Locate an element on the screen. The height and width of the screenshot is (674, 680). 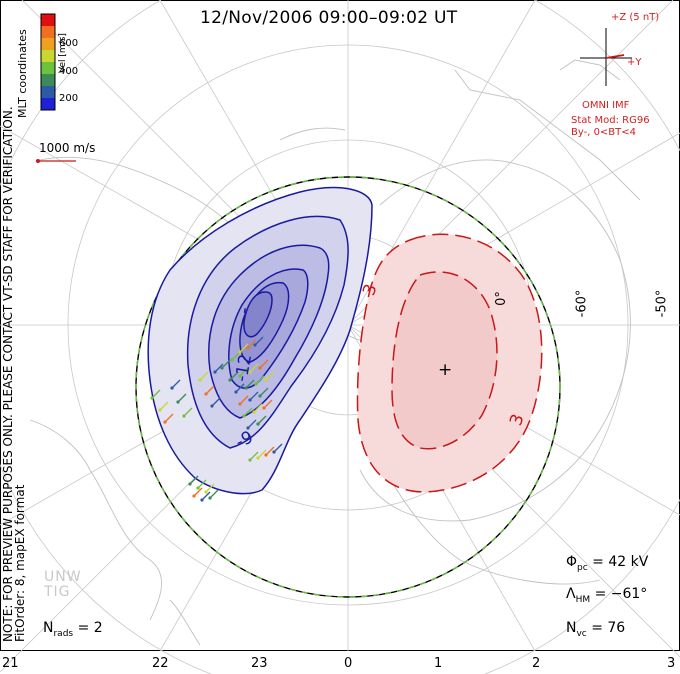
colorbar-tick-200: 200 is located at coordinates (69, 98).